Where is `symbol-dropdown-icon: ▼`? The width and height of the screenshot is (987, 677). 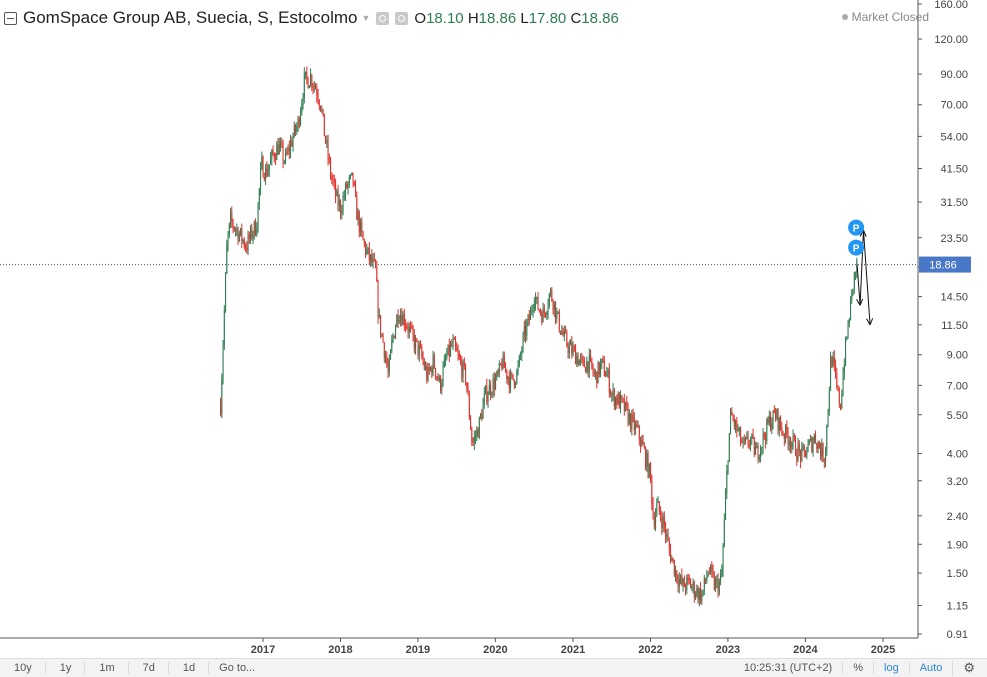
symbol-dropdown-icon: ▼ is located at coordinates (366, 18).